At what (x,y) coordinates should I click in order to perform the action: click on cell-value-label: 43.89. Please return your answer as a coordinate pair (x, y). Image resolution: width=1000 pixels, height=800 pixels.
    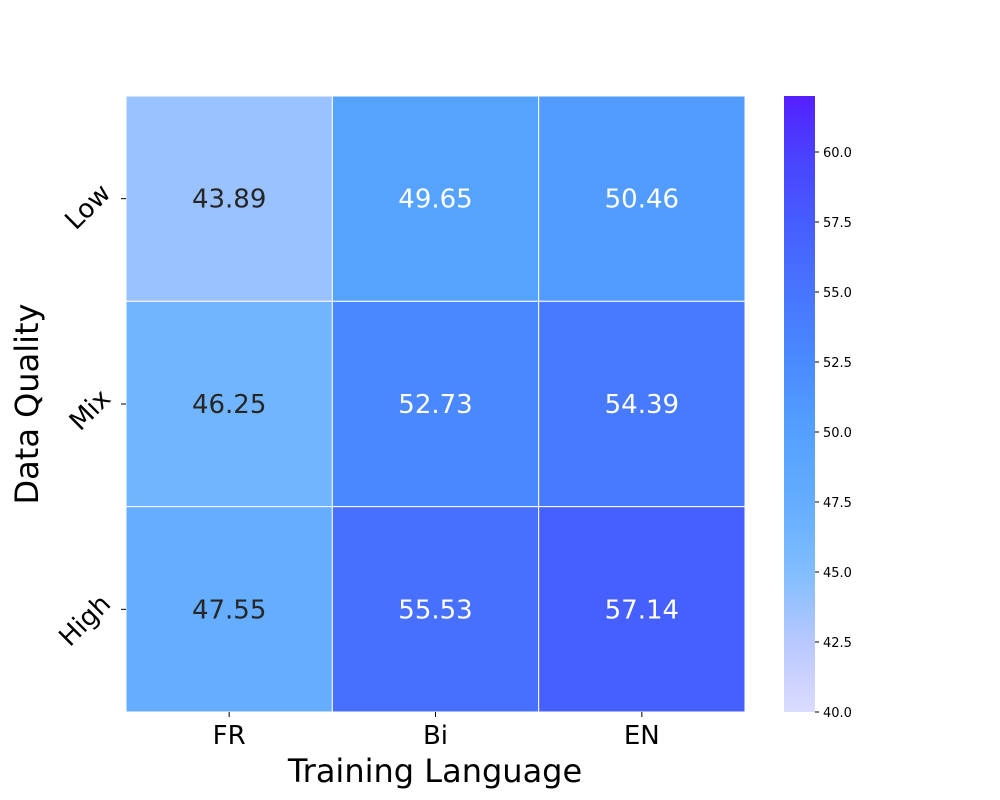
    Looking at the image, I should click on (229, 200).